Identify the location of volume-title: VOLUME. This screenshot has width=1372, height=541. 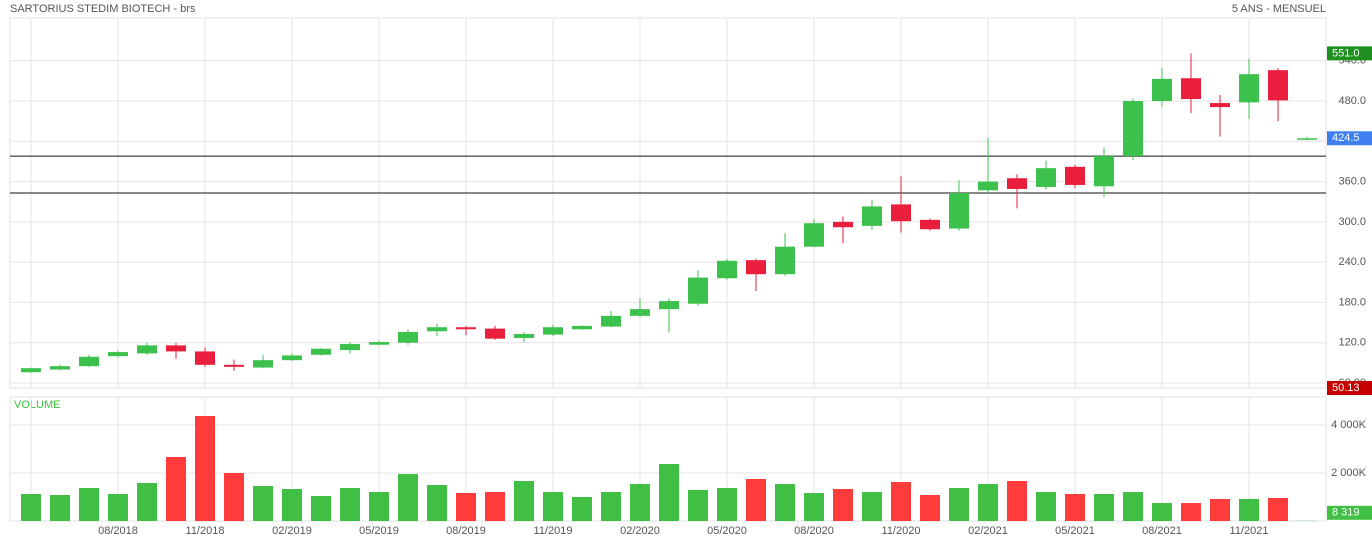
(37, 405).